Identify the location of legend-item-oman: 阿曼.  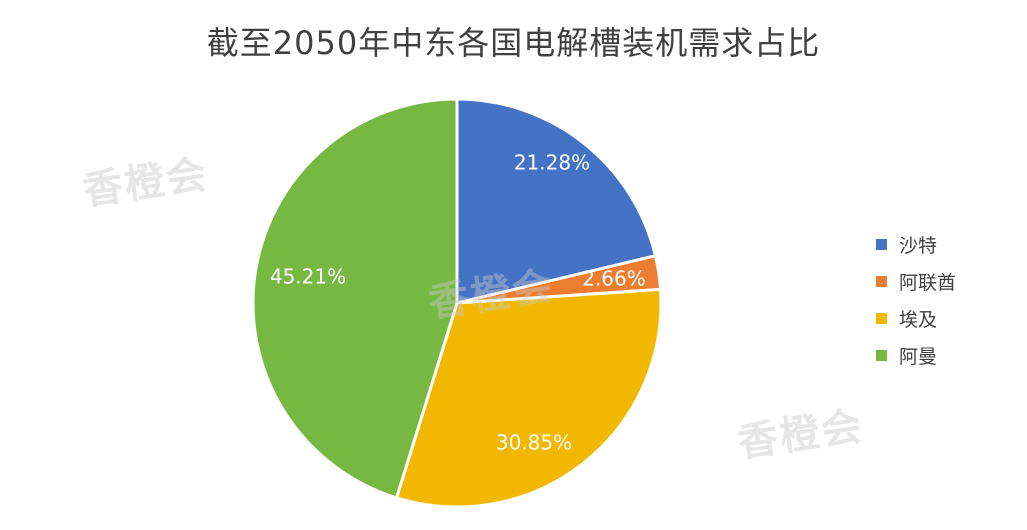
(916, 355).